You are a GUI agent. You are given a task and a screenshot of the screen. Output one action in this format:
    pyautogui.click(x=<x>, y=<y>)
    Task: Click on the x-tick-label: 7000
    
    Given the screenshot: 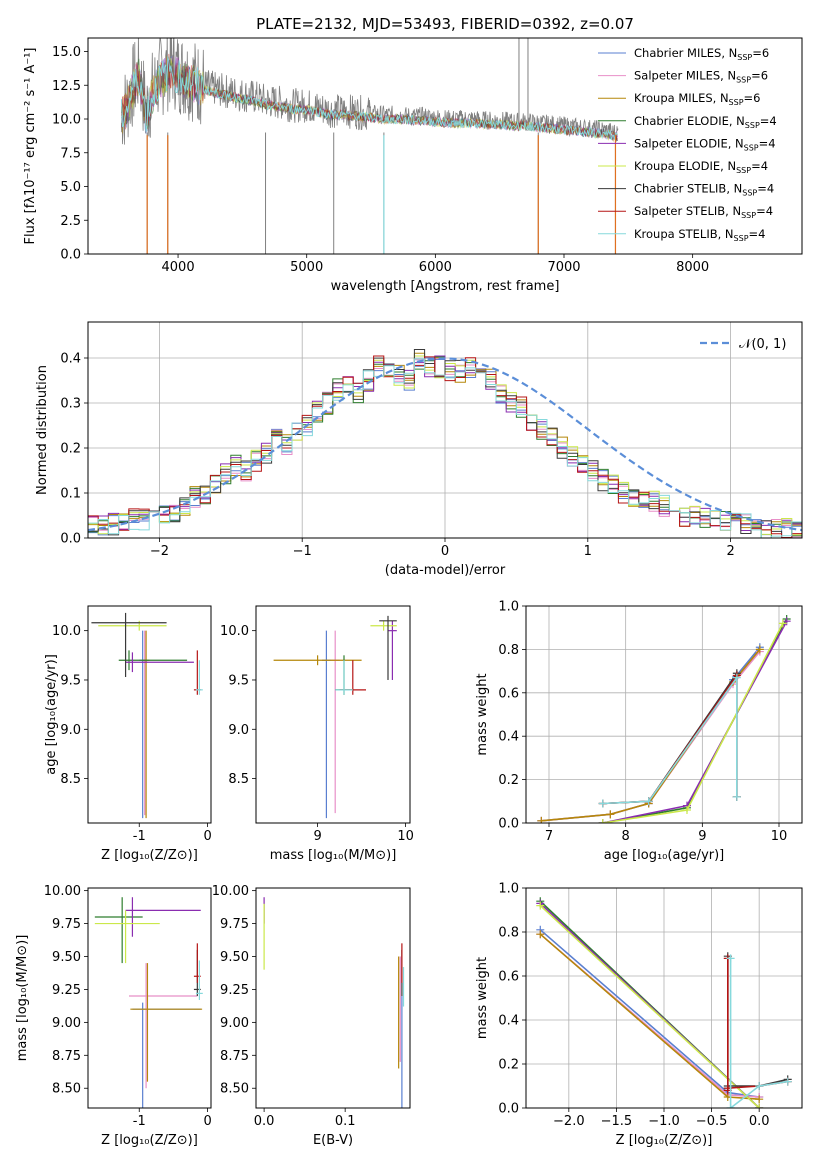 What is the action you would take?
    pyautogui.click(x=563, y=267)
    